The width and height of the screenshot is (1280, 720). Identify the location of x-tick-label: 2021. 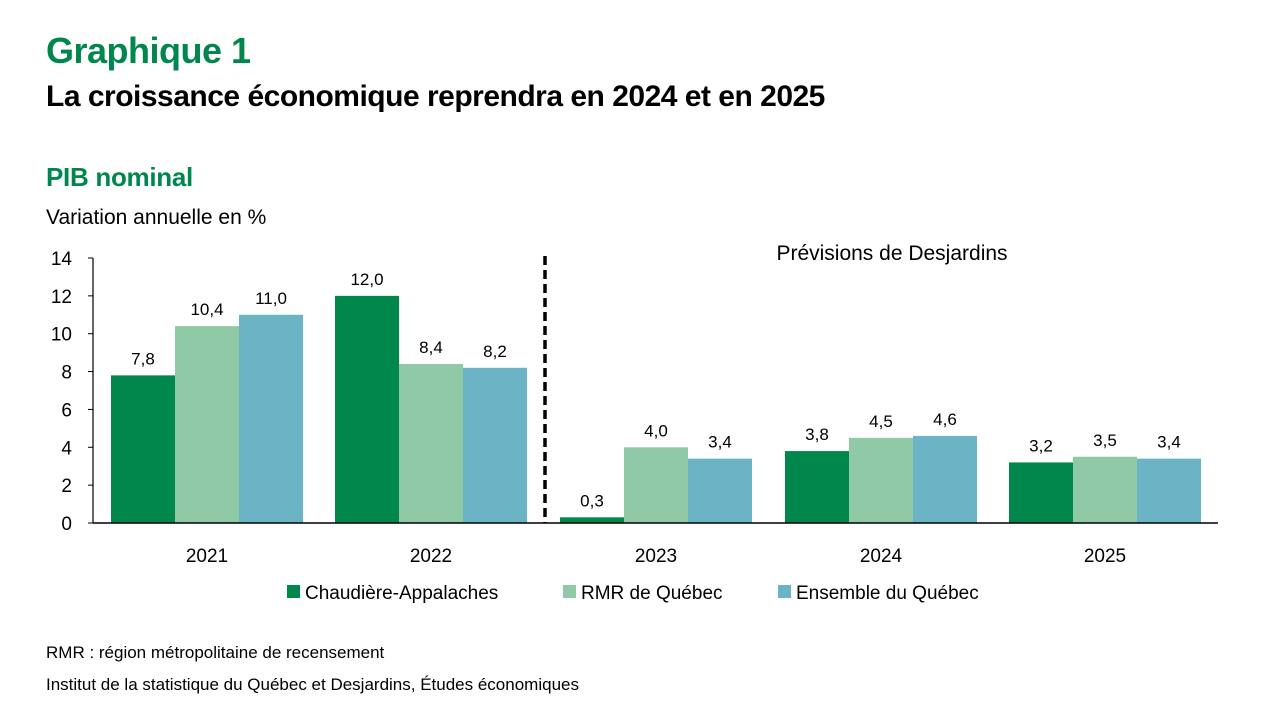
(207, 556).